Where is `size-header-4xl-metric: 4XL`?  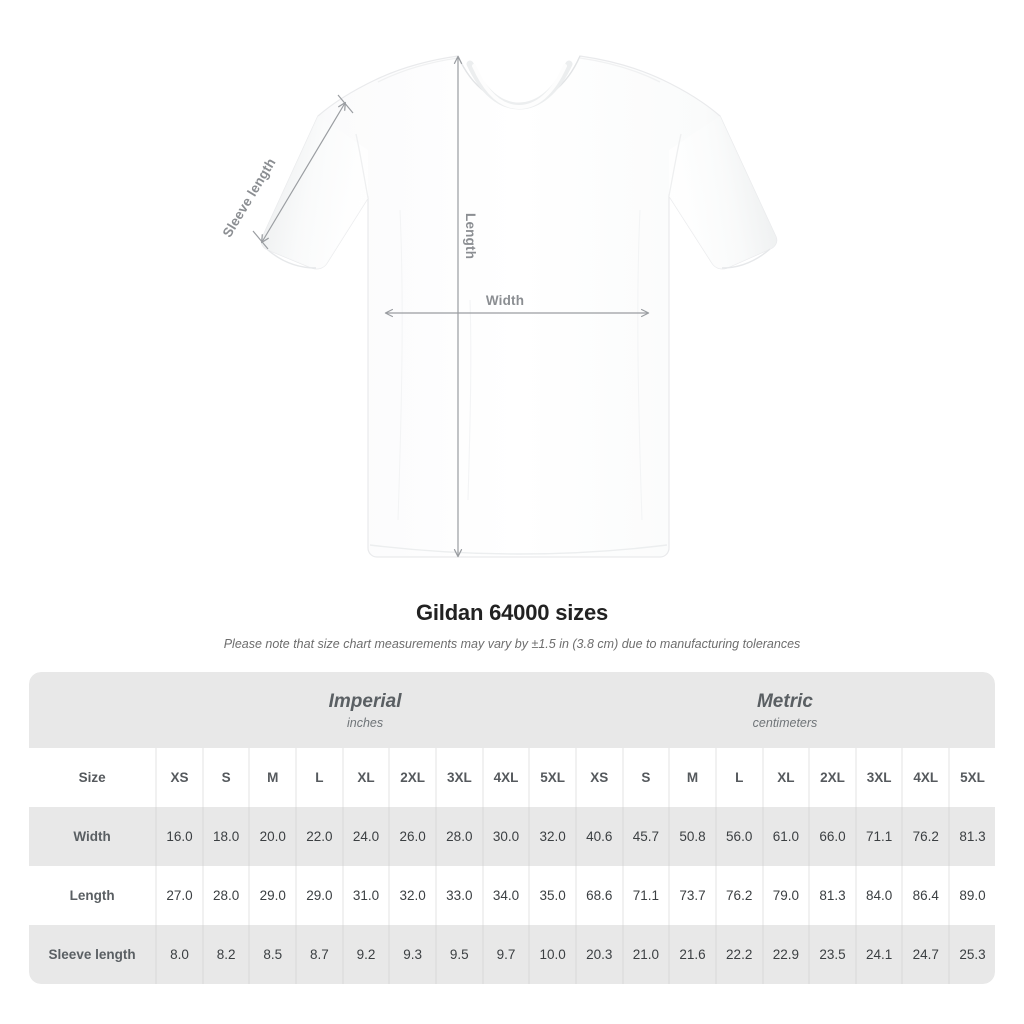 size-header-4xl-metric: 4XL is located at coordinates (924, 777).